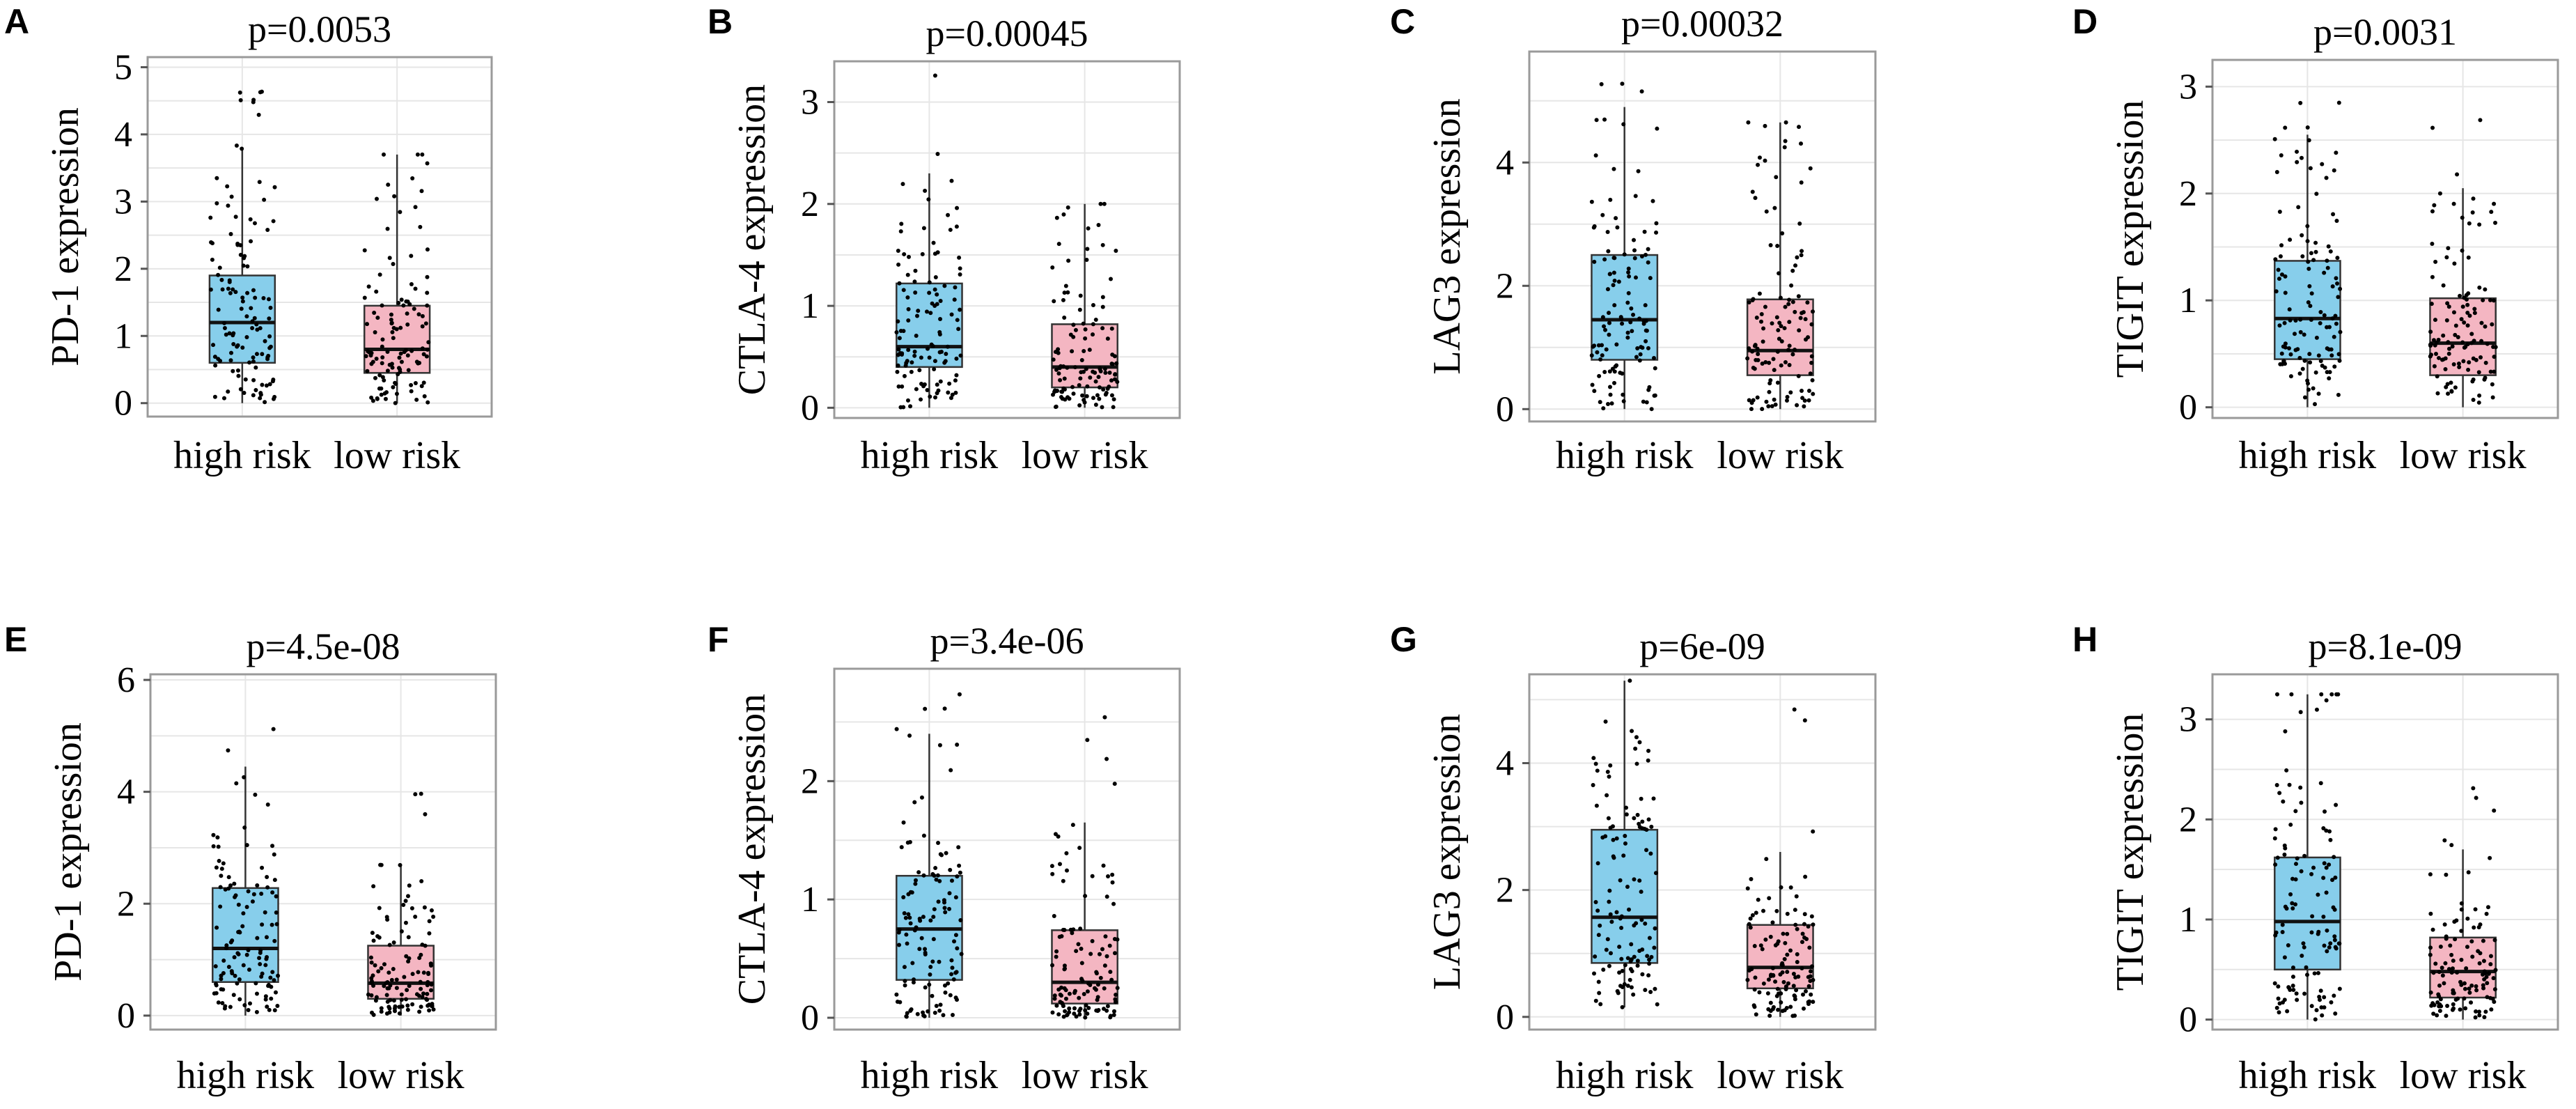 The width and height of the screenshot is (2576, 1109). Describe the element at coordinates (2307, 254) in the screenshot. I see `box-high-risk` at that location.